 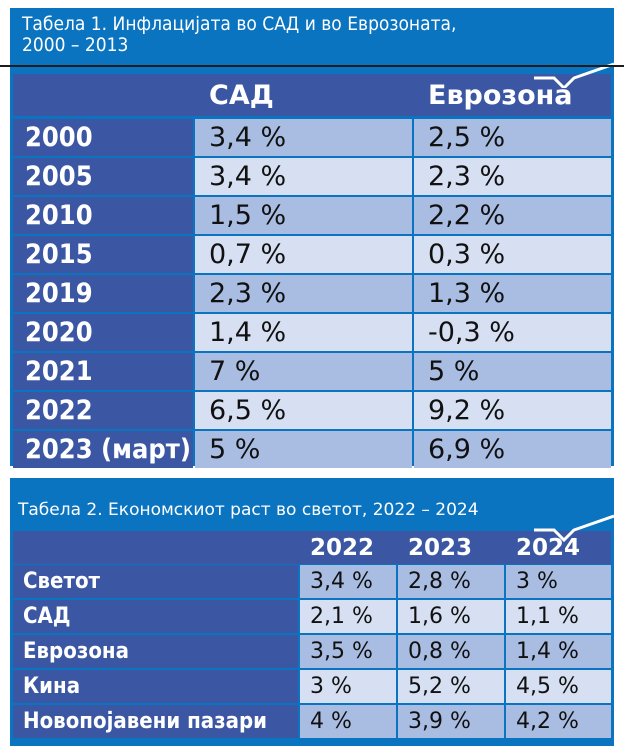 What do you see at coordinates (47, 616) in the screenshot?
I see `growth-row-label: САД` at bounding box center [47, 616].